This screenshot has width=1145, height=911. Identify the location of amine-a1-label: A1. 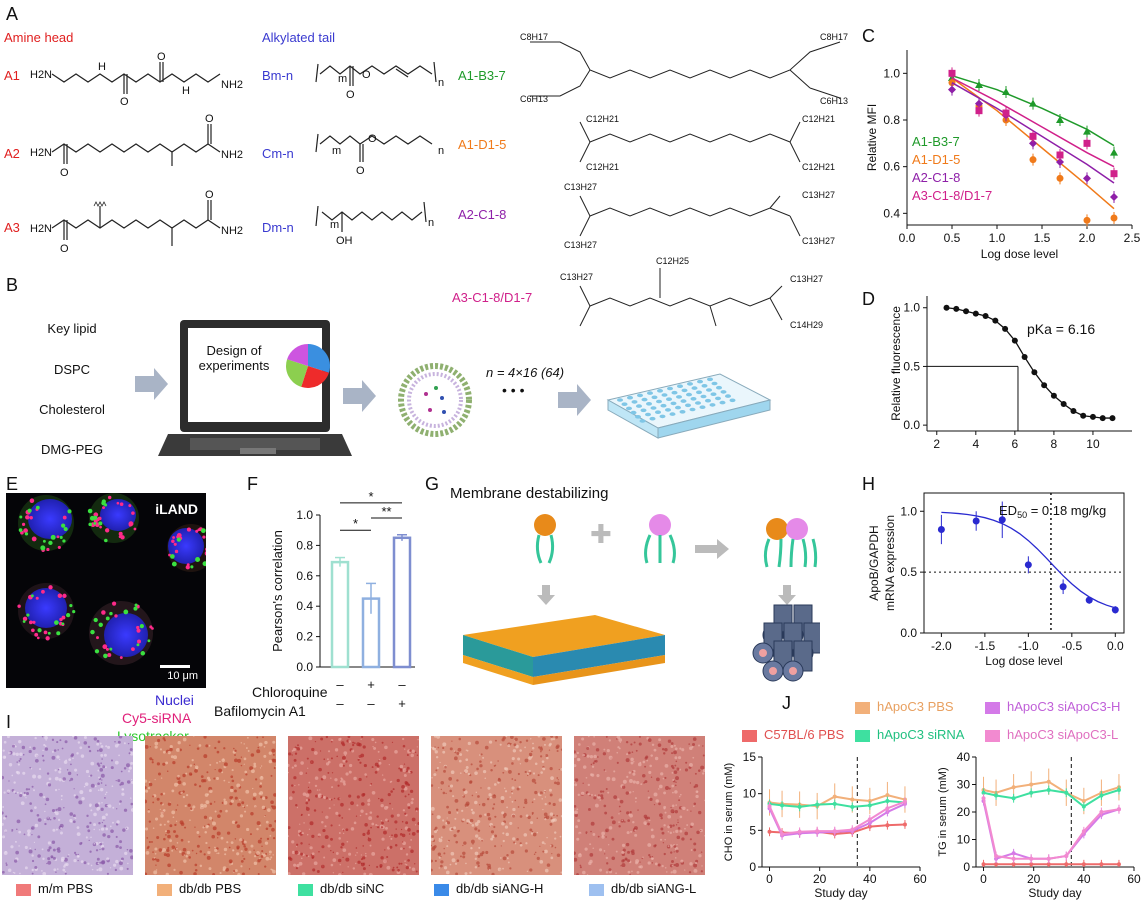
(12, 75).